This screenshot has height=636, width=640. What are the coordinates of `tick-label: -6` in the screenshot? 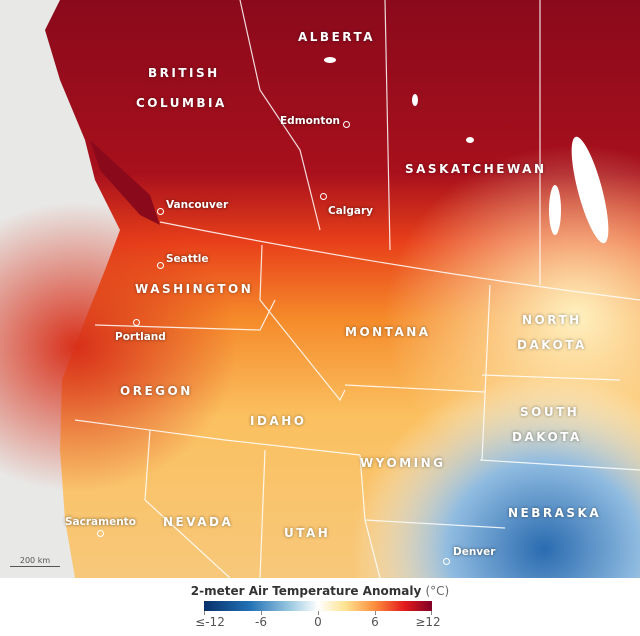 It's located at (261, 622).